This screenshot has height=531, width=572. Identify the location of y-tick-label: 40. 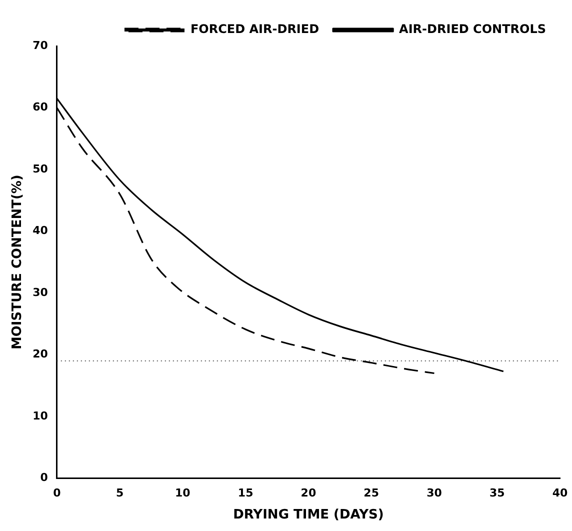
(40, 231).